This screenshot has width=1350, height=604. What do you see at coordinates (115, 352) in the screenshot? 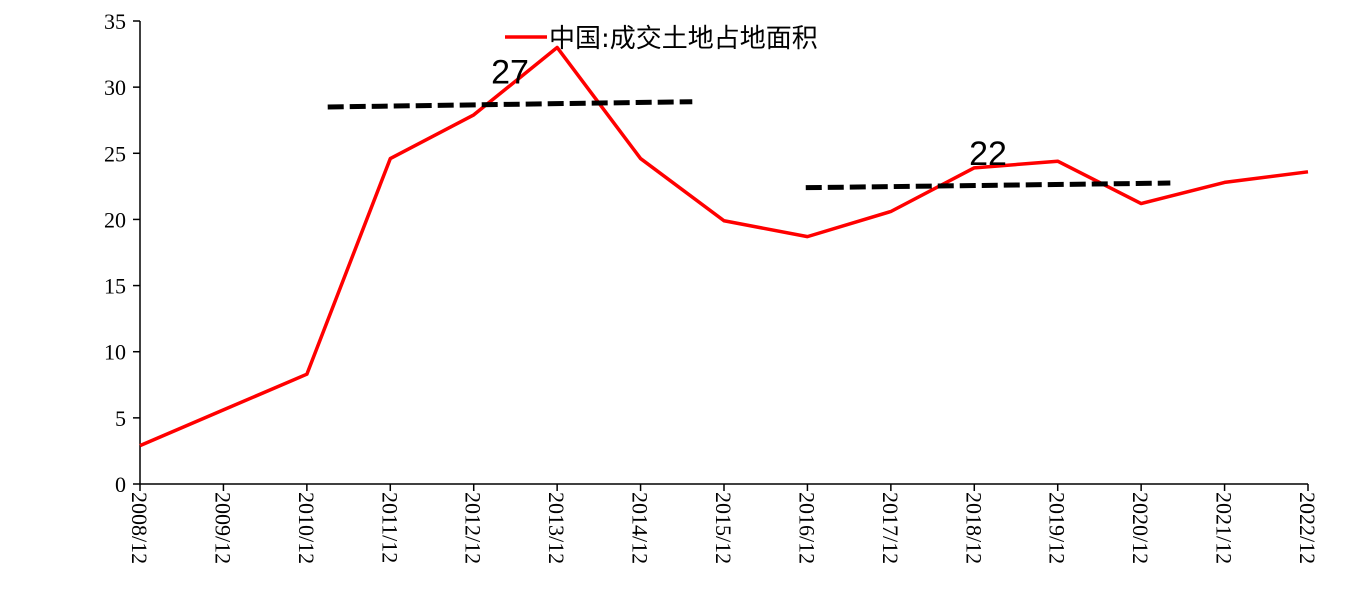
I see `y-tick-label: 10` at bounding box center [115, 352].